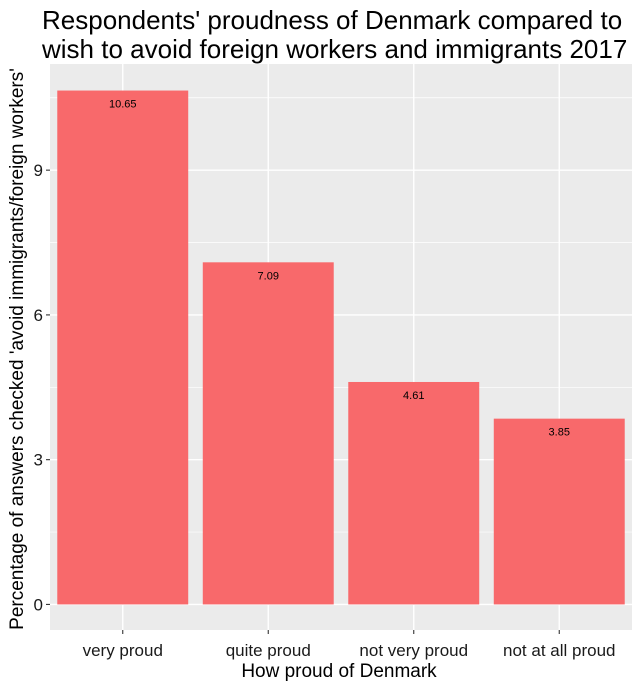 The image size is (640, 688). Describe the element at coordinates (559, 433) in the screenshot. I see `data-label: 3.85` at that location.